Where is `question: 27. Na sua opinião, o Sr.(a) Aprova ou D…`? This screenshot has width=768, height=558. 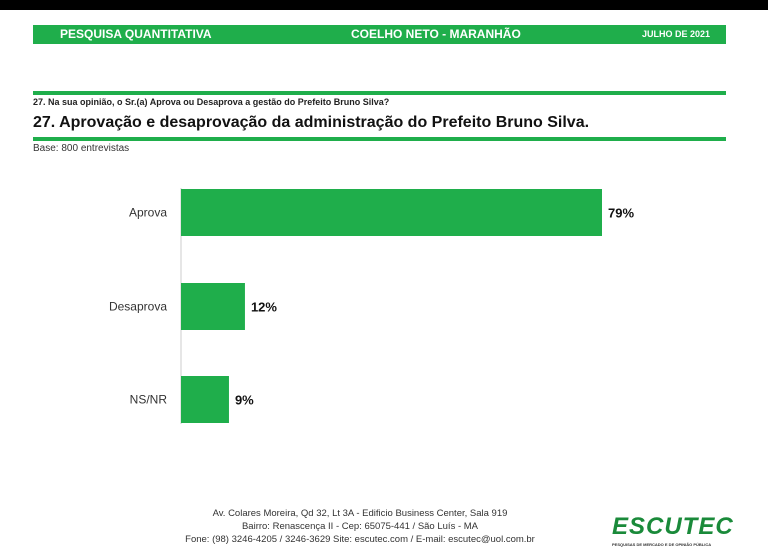
question: 27. Na sua opinião, o Sr.(a) Aprova ou D… is located at coordinates (211, 102).